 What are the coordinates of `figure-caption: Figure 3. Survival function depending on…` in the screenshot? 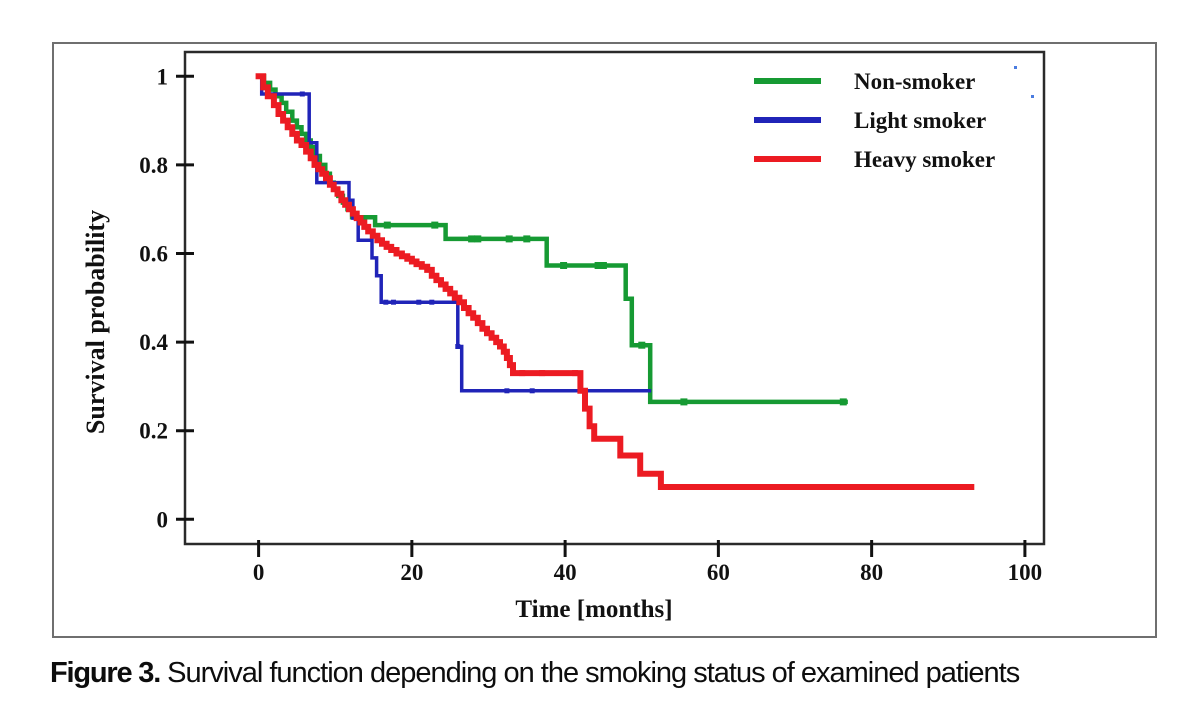 It's located at (610, 673).